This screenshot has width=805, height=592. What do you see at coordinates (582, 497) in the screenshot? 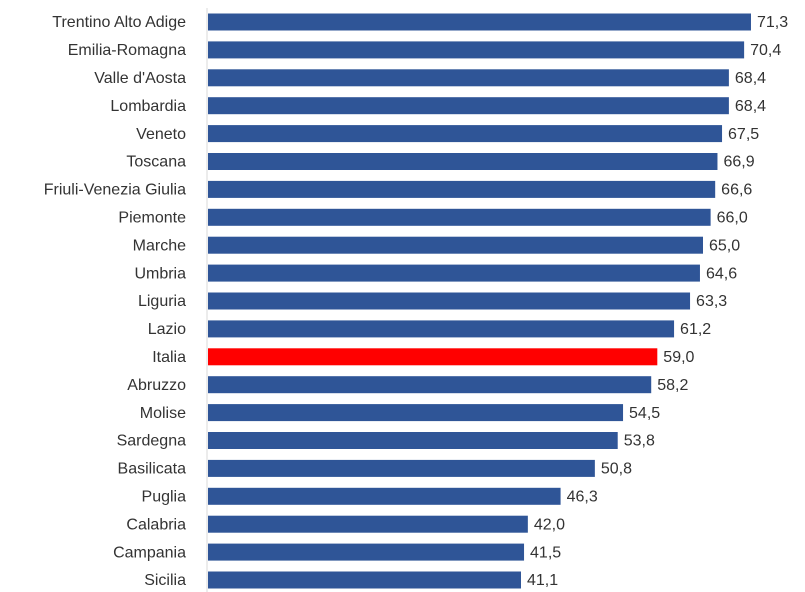
I see `value-label: 46,3` at bounding box center [582, 497].